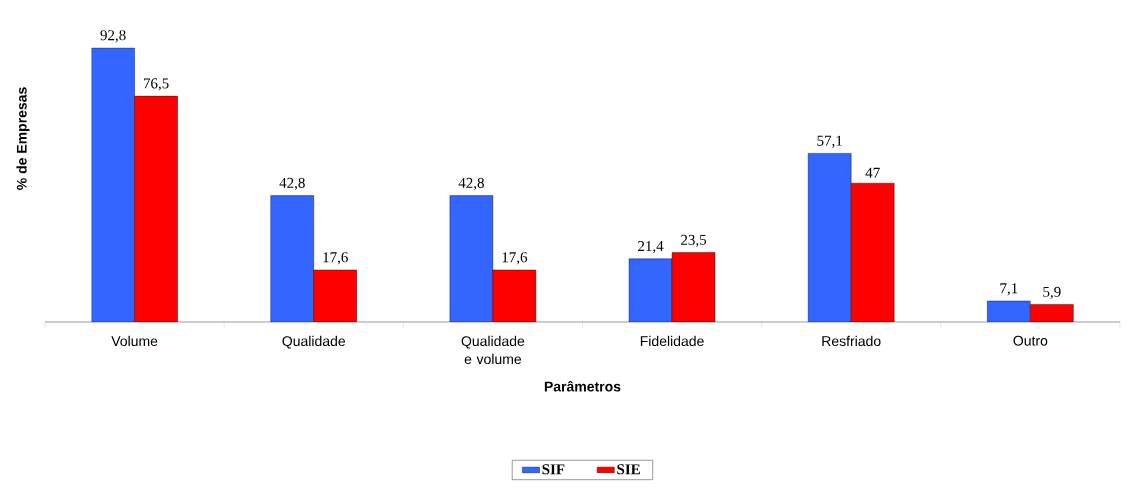  What do you see at coordinates (553, 469) in the screenshot?
I see `legend-label: SIF` at bounding box center [553, 469].